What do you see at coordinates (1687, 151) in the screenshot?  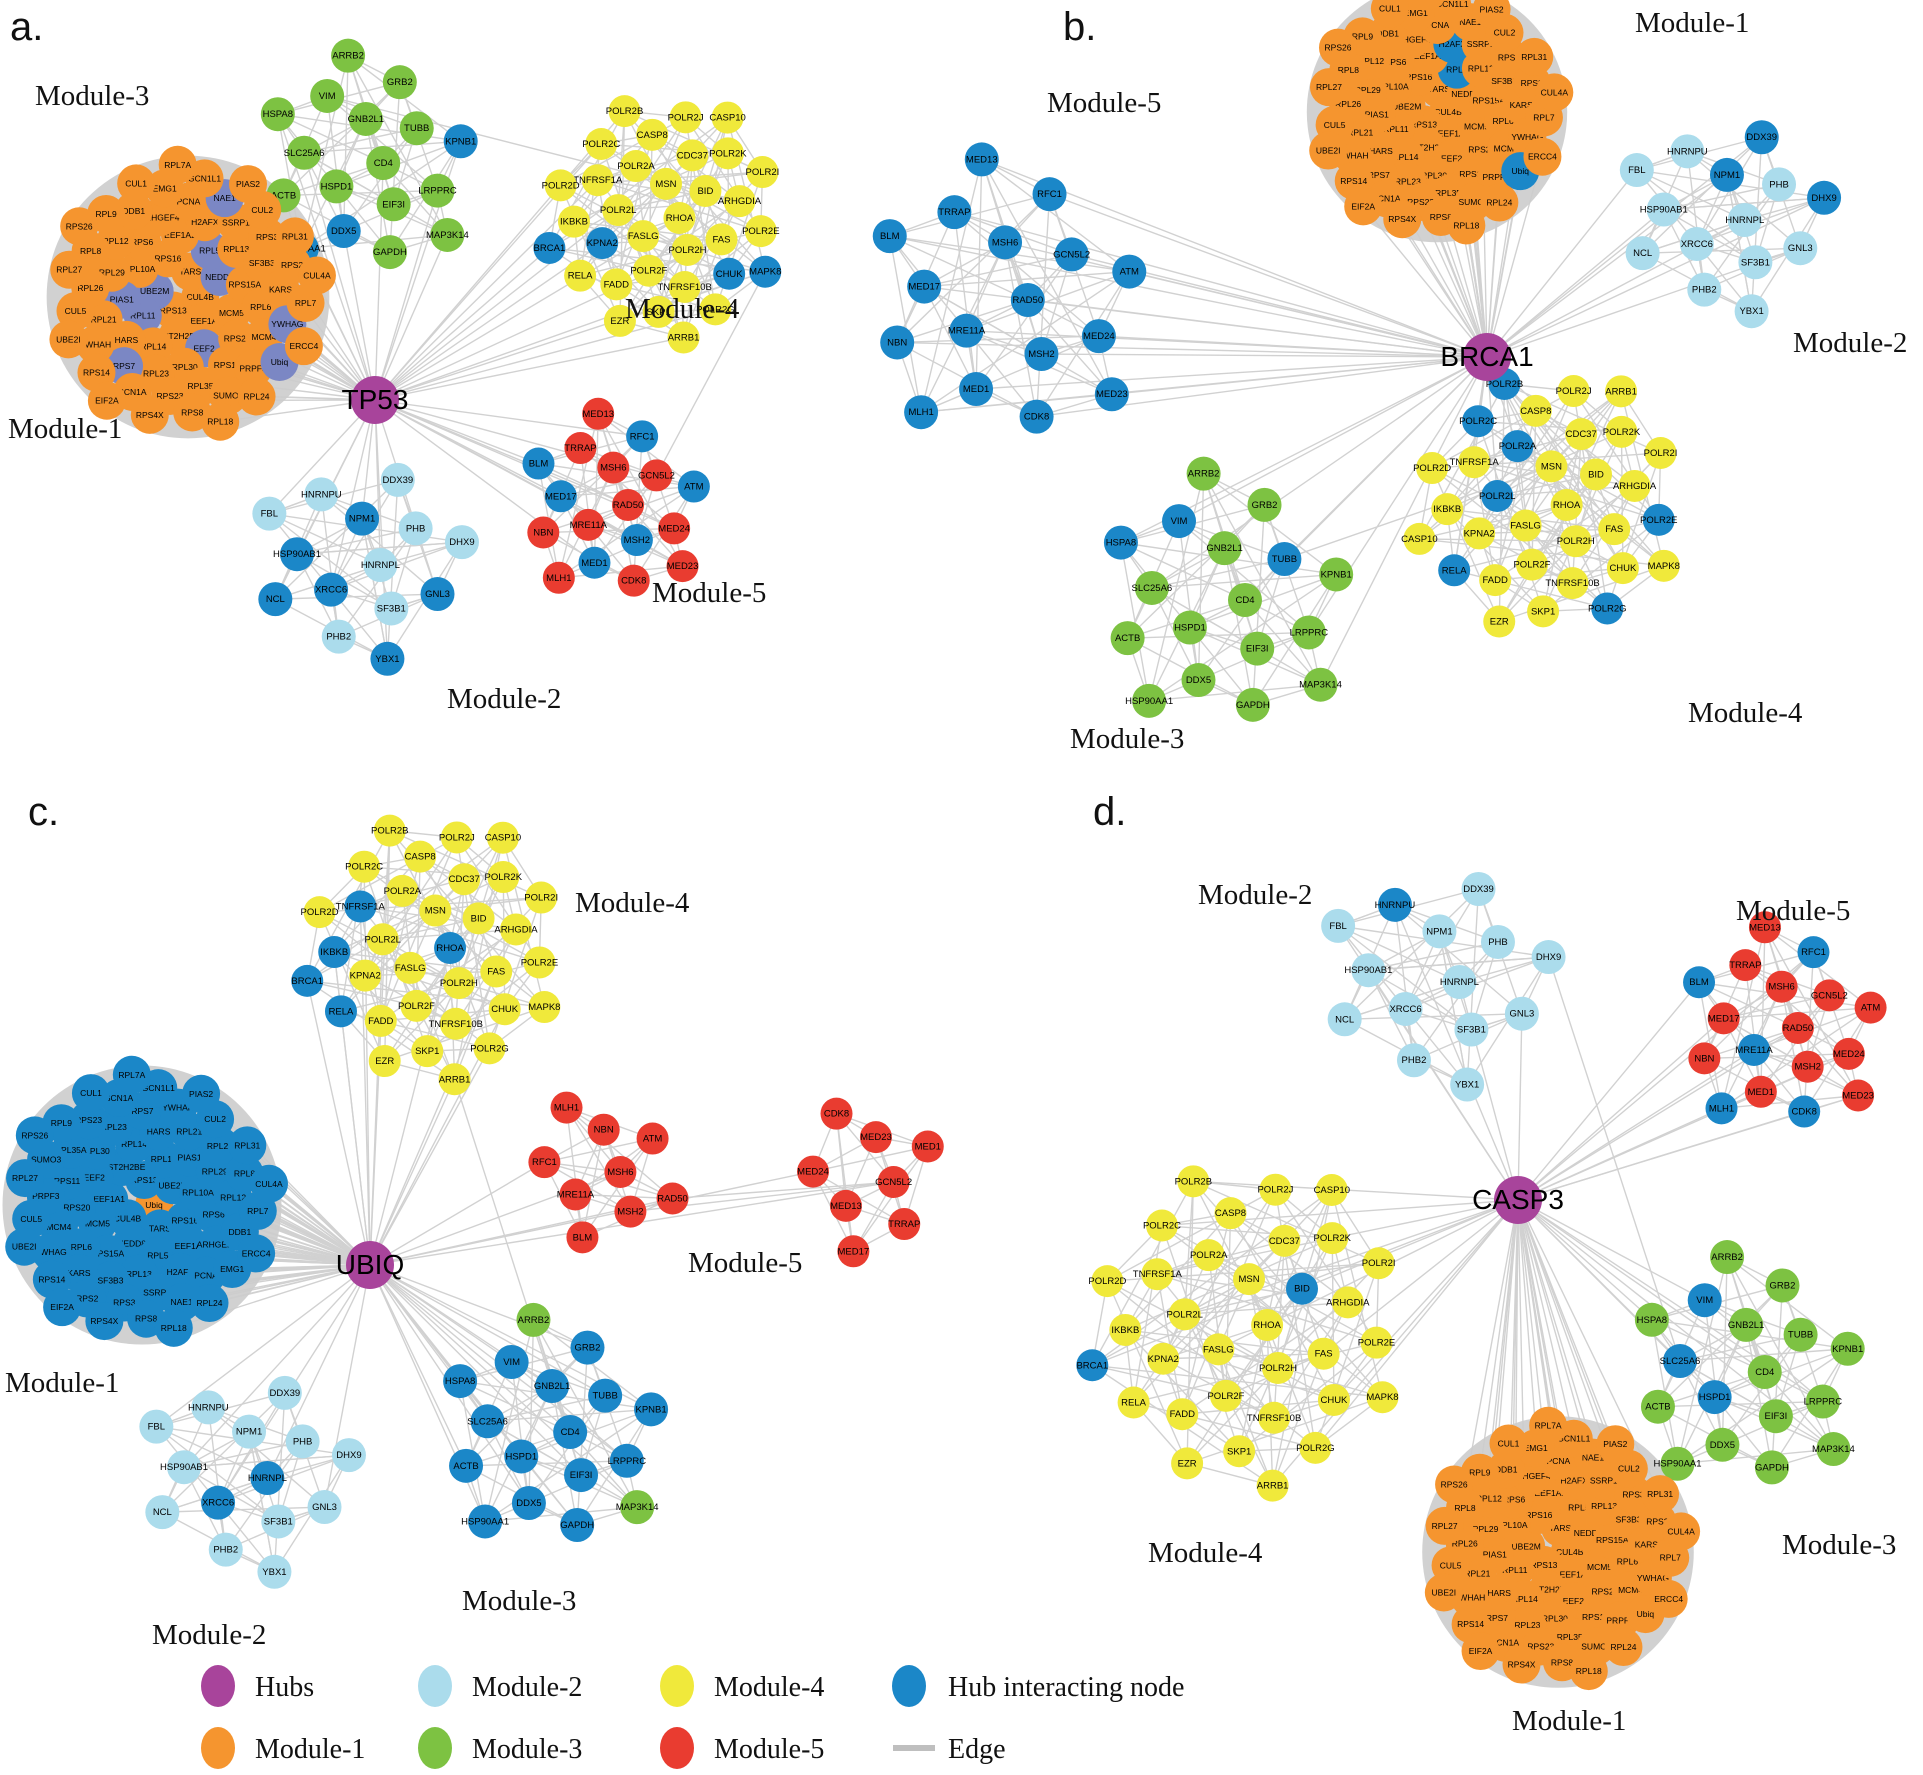 I see `node-label-HNRNPU: HNRNPU` at bounding box center [1687, 151].